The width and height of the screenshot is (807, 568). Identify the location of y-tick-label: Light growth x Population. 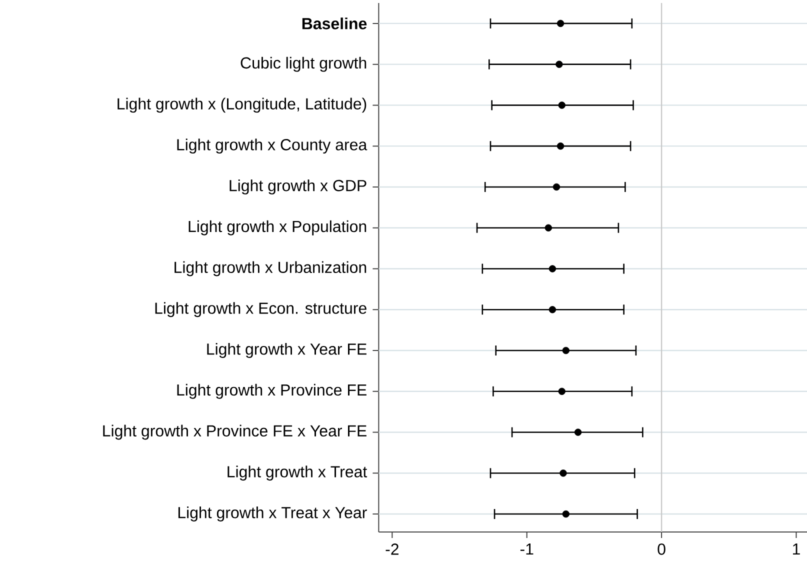
(277, 228).